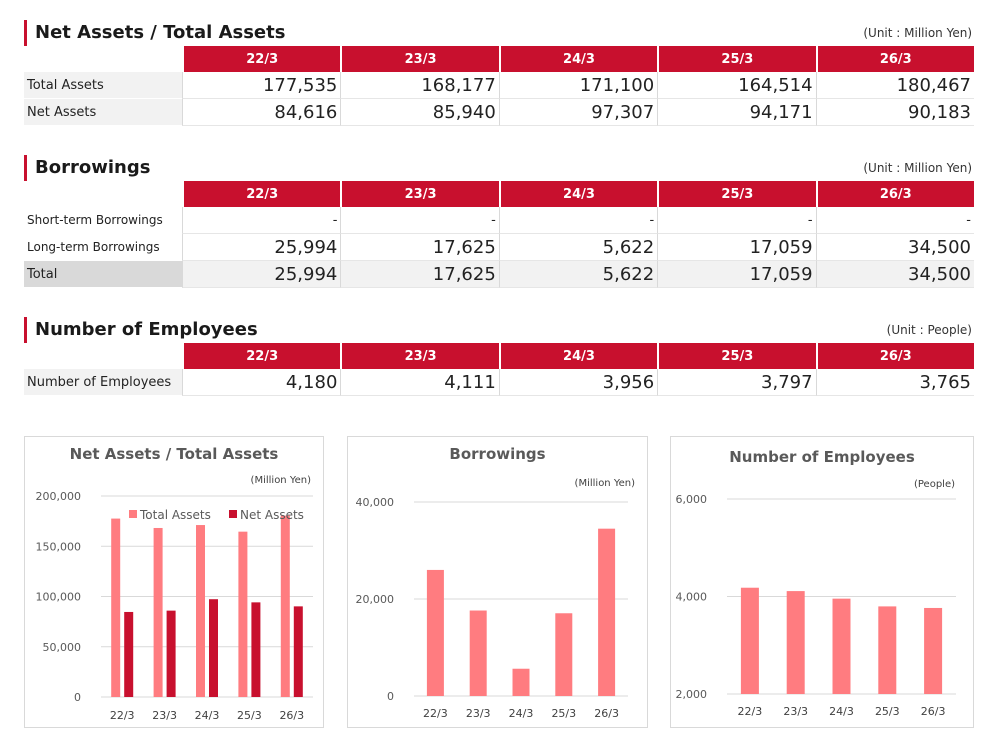 The height and width of the screenshot is (750, 1000). I want to click on employees-section-unit: (Unit : People), so click(929, 330).